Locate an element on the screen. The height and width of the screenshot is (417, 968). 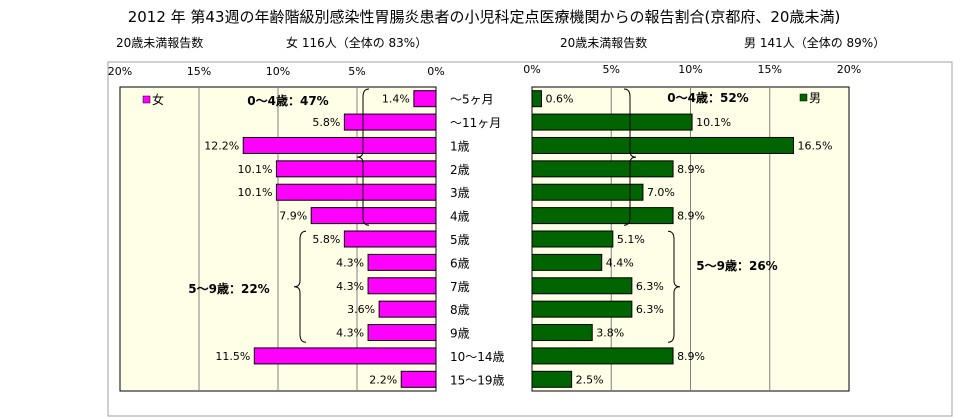
male-value-label: 5.1% is located at coordinates (631, 239).